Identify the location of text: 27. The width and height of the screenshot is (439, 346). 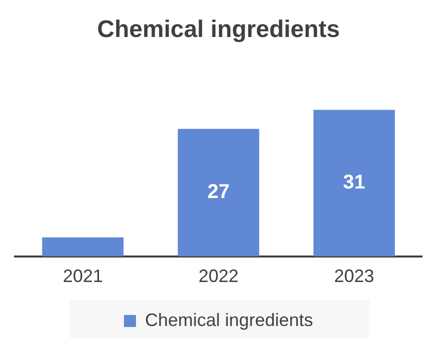
(218, 192).